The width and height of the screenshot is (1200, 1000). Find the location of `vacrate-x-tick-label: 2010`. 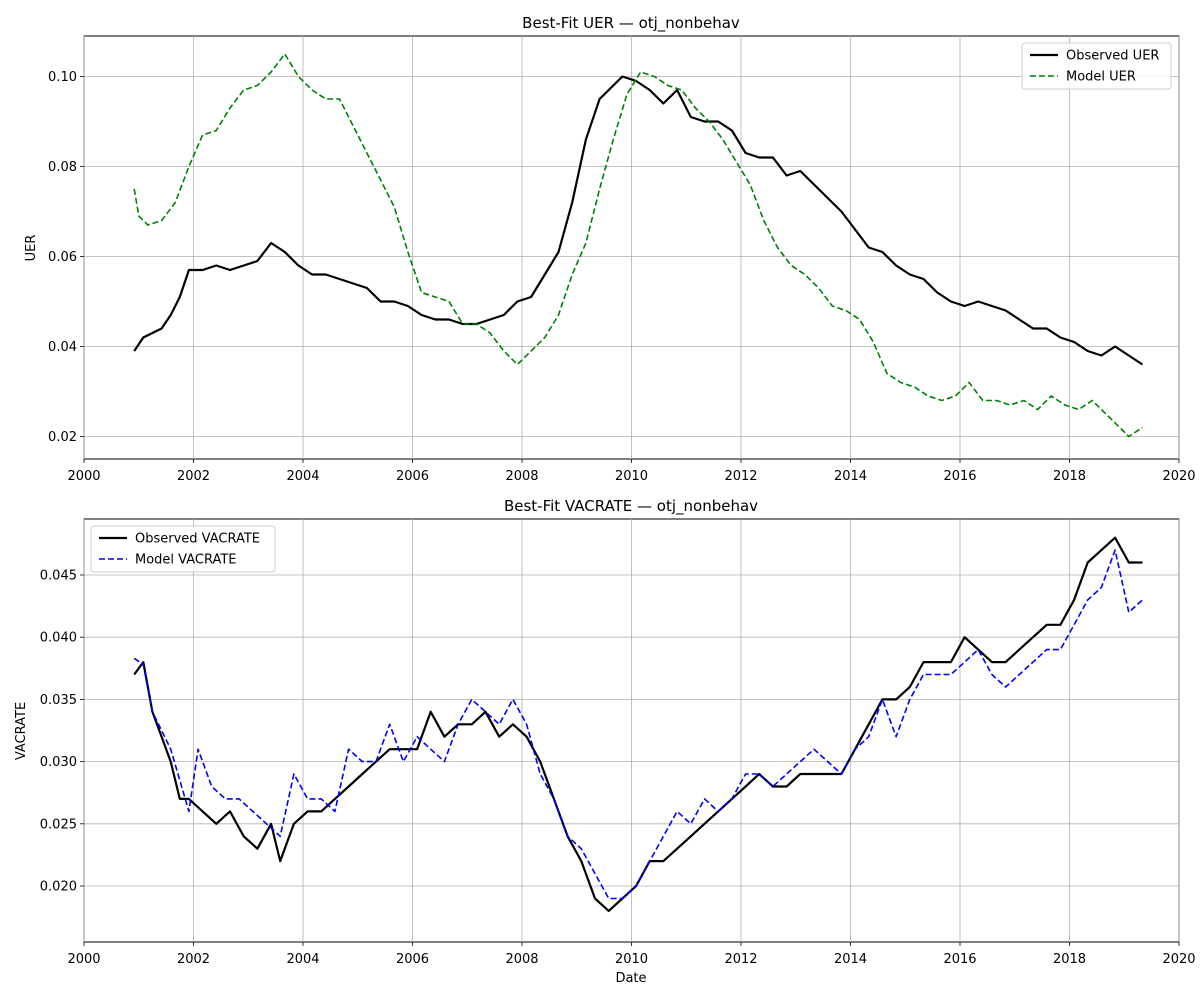

vacrate-x-tick-label: 2010 is located at coordinates (631, 959).